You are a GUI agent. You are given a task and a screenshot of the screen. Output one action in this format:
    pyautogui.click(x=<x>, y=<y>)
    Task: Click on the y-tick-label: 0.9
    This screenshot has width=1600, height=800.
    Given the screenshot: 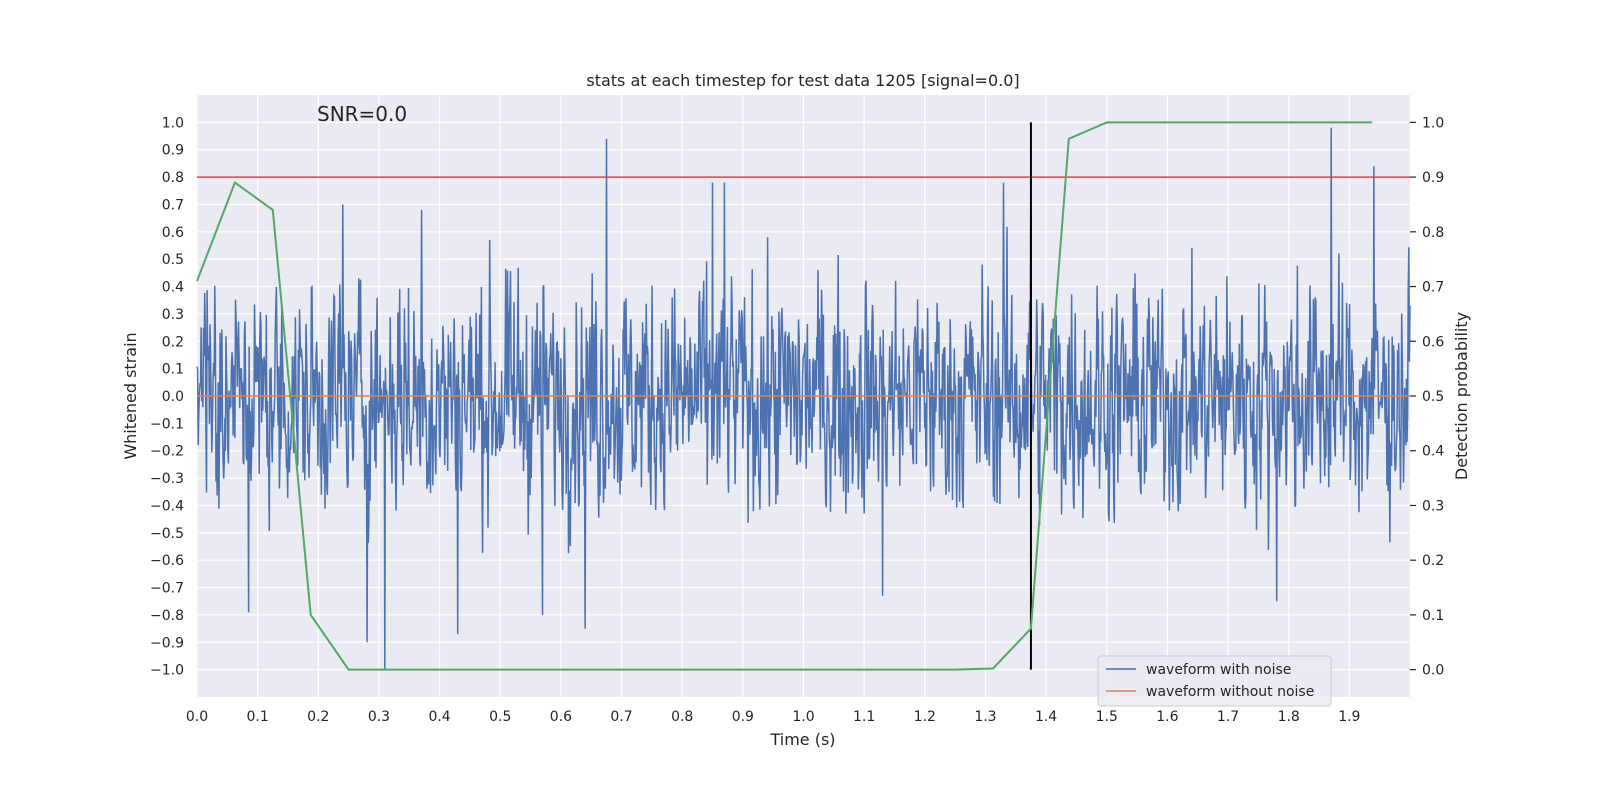 What is the action you would take?
    pyautogui.click(x=173, y=151)
    